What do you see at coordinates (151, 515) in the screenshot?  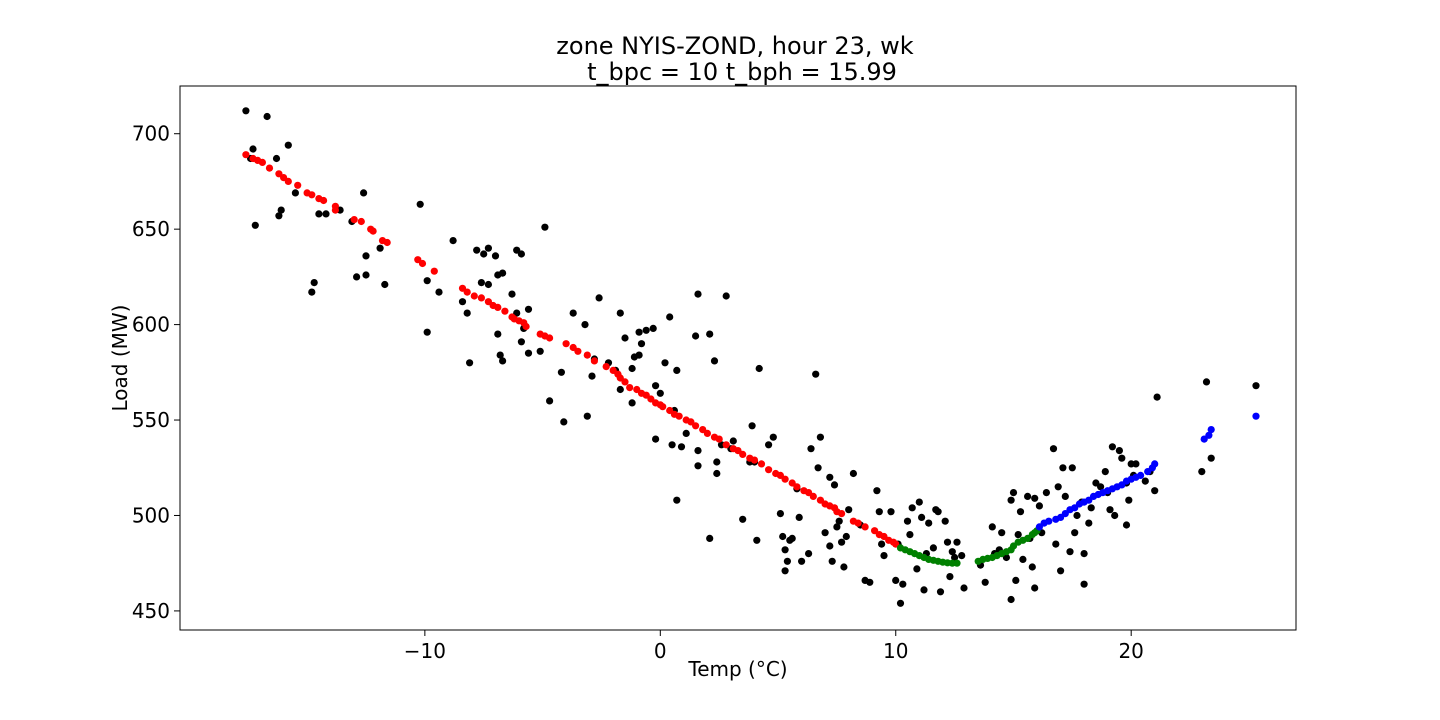 I see `y-tick-label: 500` at bounding box center [151, 515].